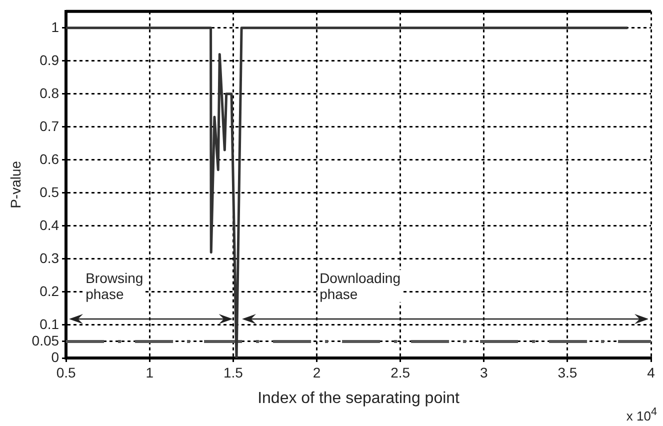  What do you see at coordinates (359, 398) in the screenshot?
I see `x-axis-title: Index of the separating point` at bounding box center [359, 398].